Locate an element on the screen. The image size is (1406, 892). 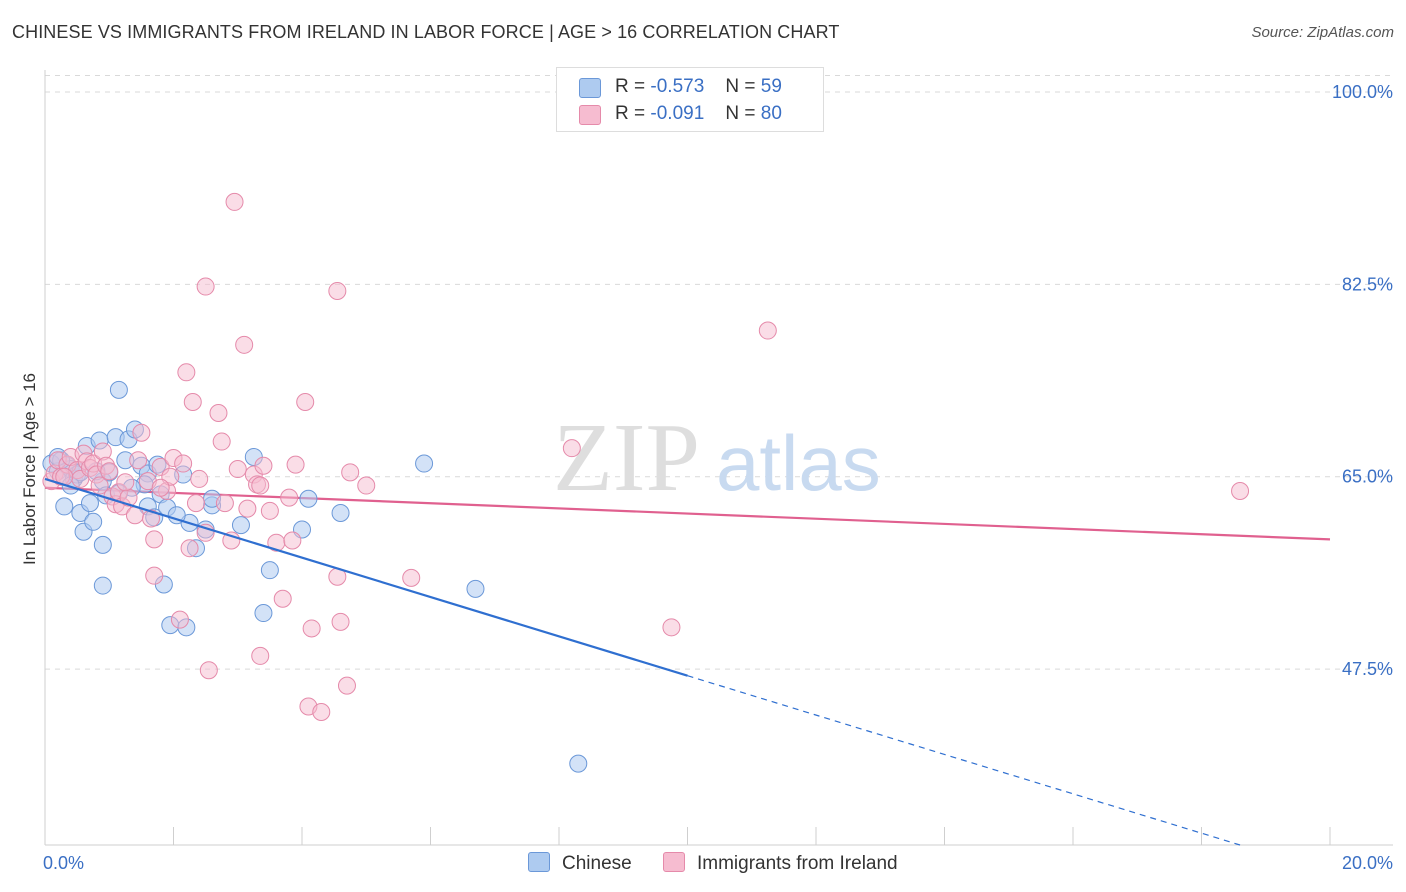
x-tick-labels: 0.0% 20.0% is located at coordinates (718, 863).